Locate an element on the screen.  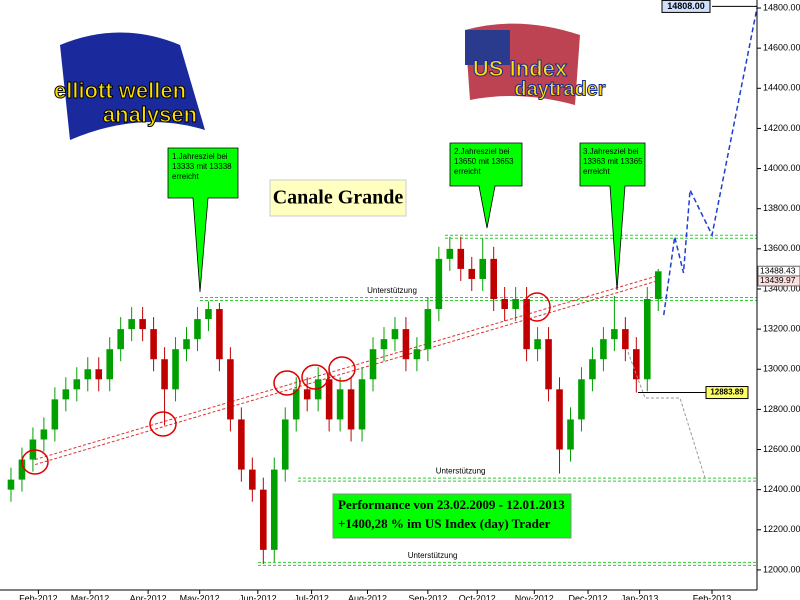
x-tick-label: Oct-2012 is located at coordinates (477, 596).